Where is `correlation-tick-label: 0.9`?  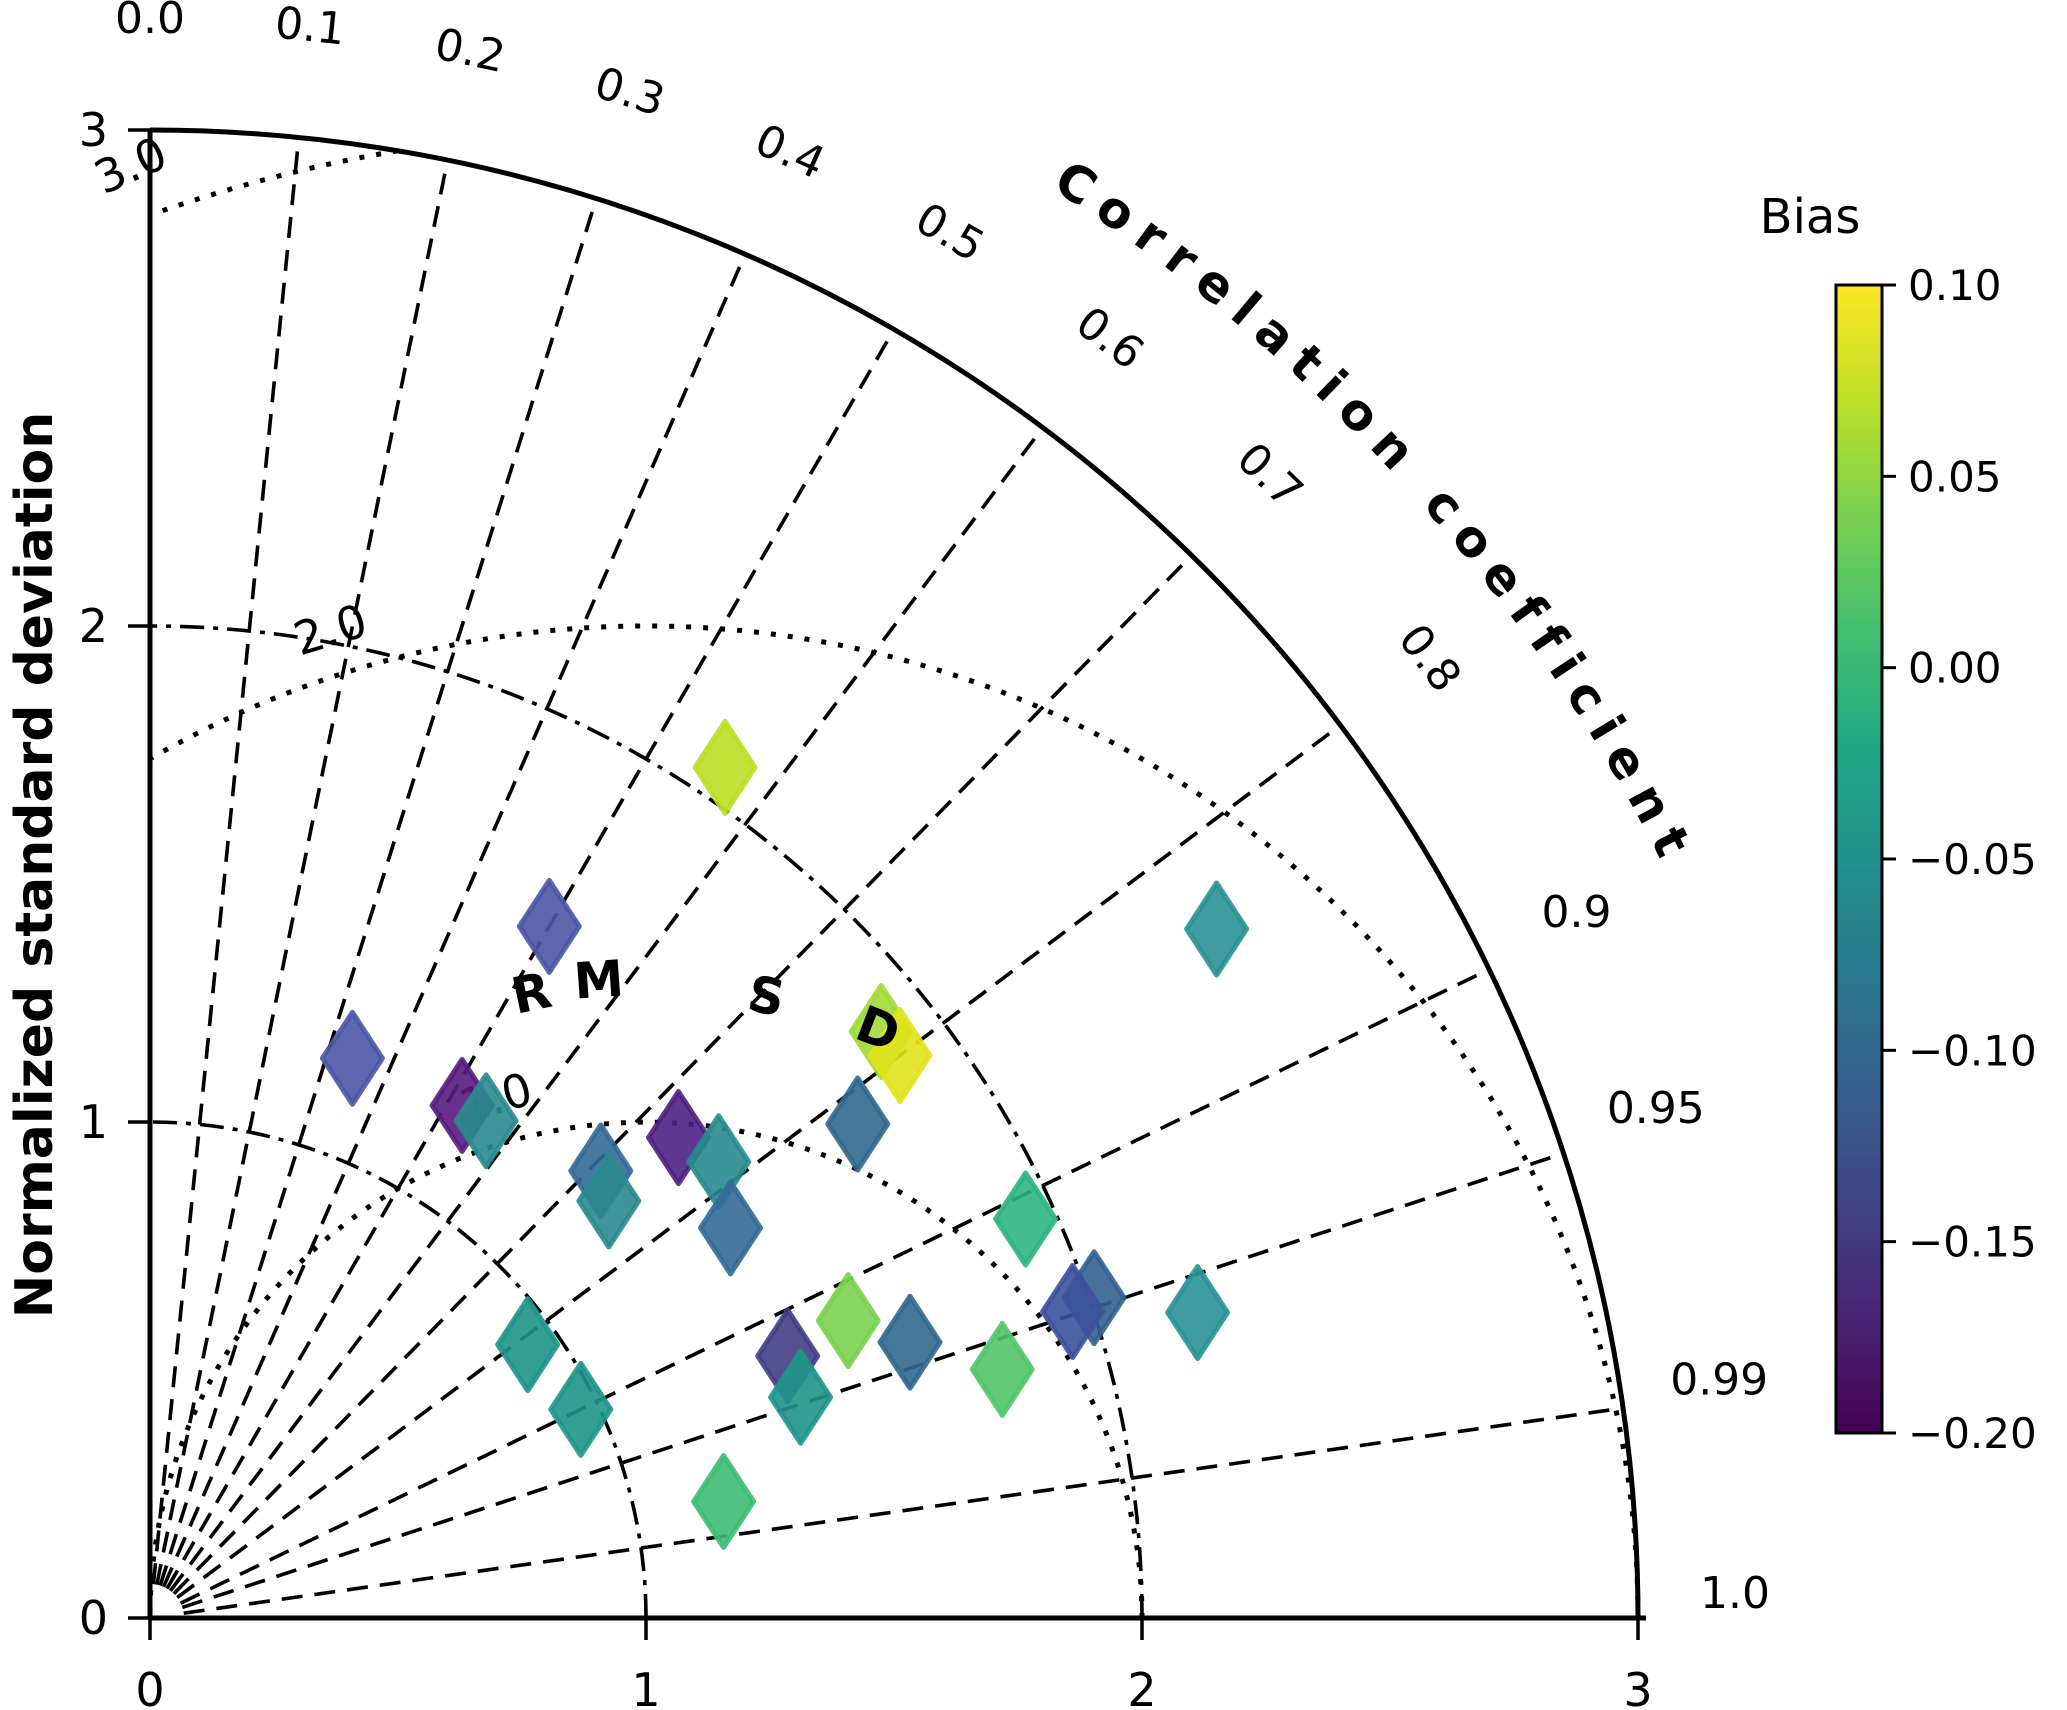 correlation-tick-label: 0.9 is located at coordinates (1577, 912).